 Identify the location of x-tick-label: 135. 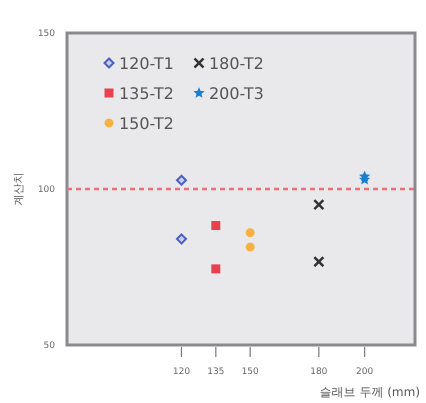
(215, 372).